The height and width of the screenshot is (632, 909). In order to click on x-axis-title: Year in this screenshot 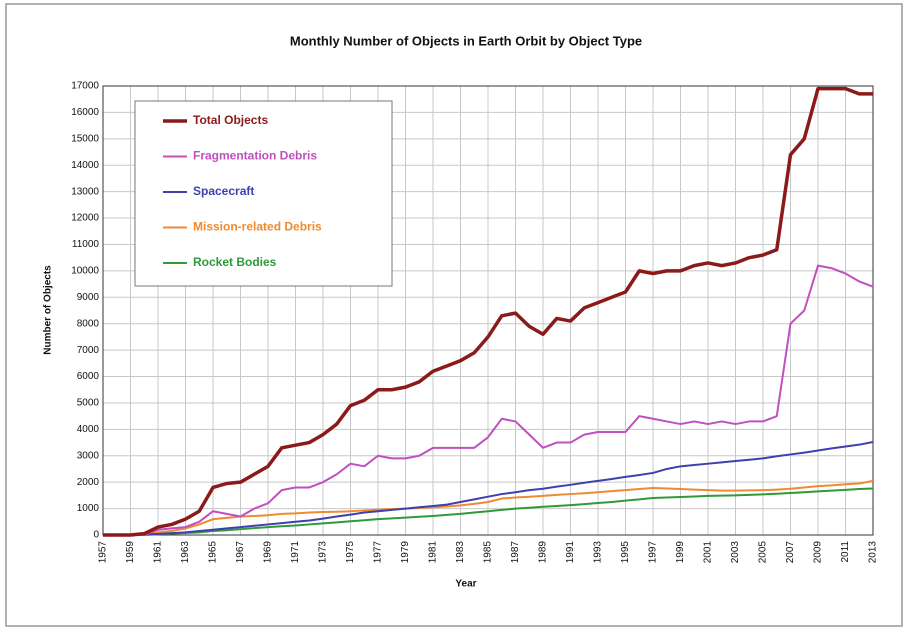, I will do `click(465, 584)`.